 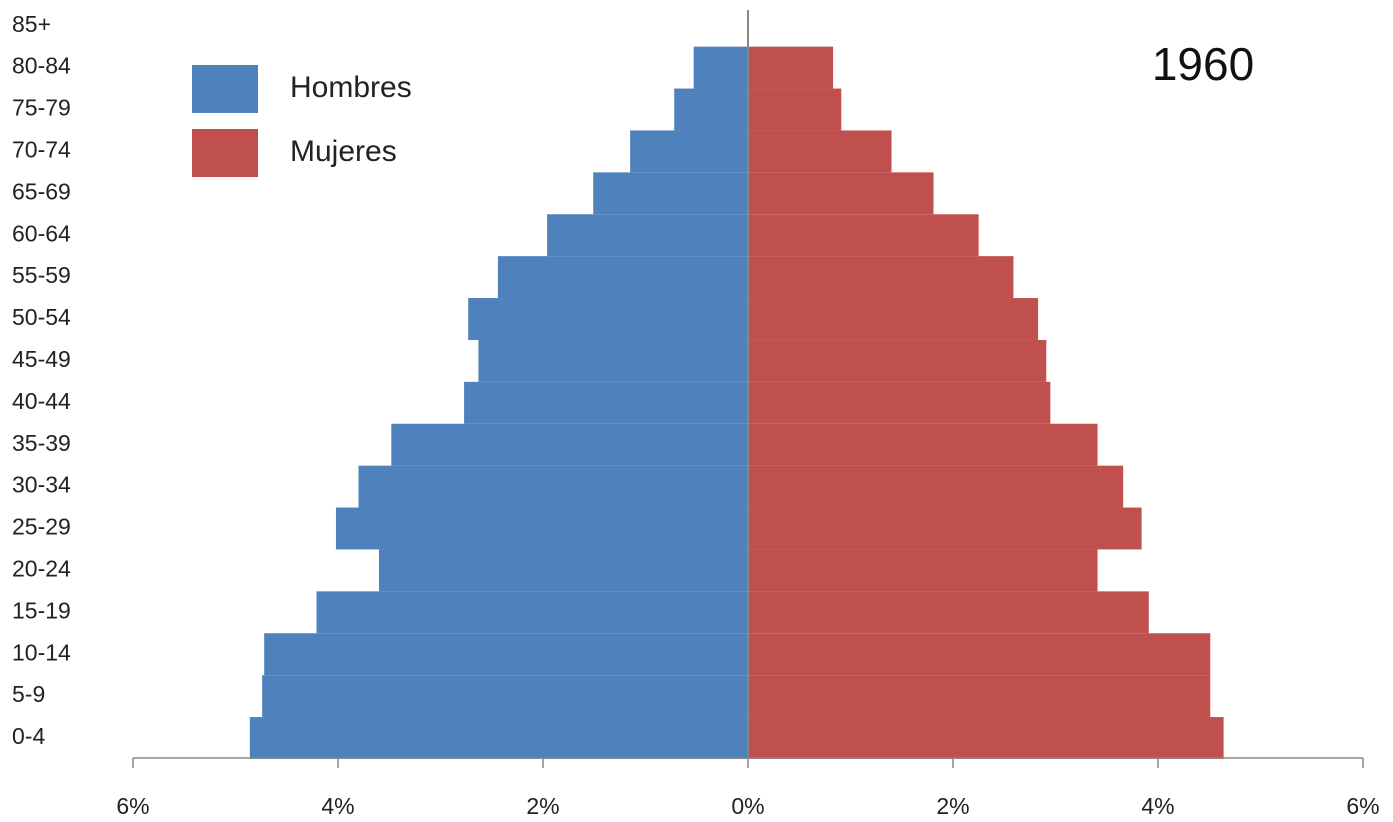 What do you see at coordinates (41, 610) in the screenshot?
I see `y-tick-label: 15-19` at bounding box center [41, 610].